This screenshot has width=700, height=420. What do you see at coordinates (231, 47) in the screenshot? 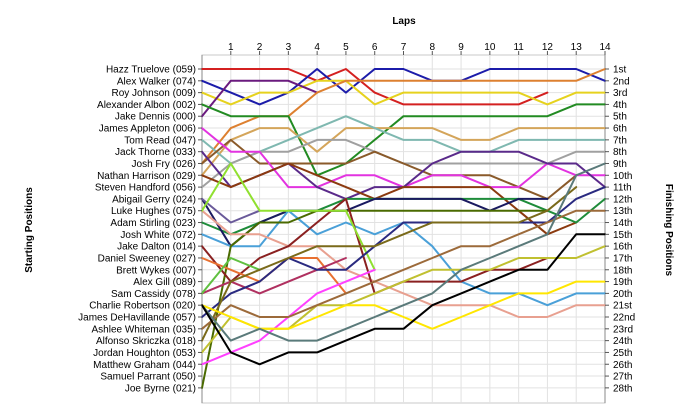
I see `x-tick-label: 1` at bounding box center [231, 47].